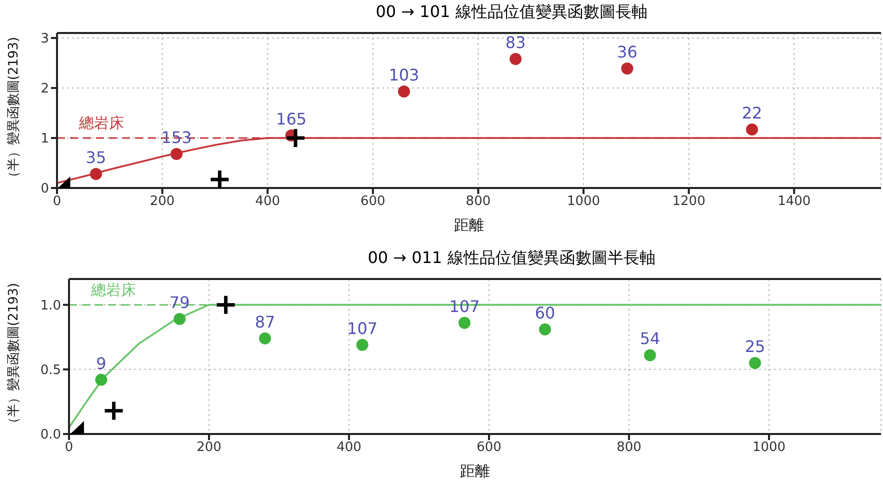  What do you see at coordinates (755, 346) in the screenshot?
I see `annotation: 25` at bounding box center [755, 346].